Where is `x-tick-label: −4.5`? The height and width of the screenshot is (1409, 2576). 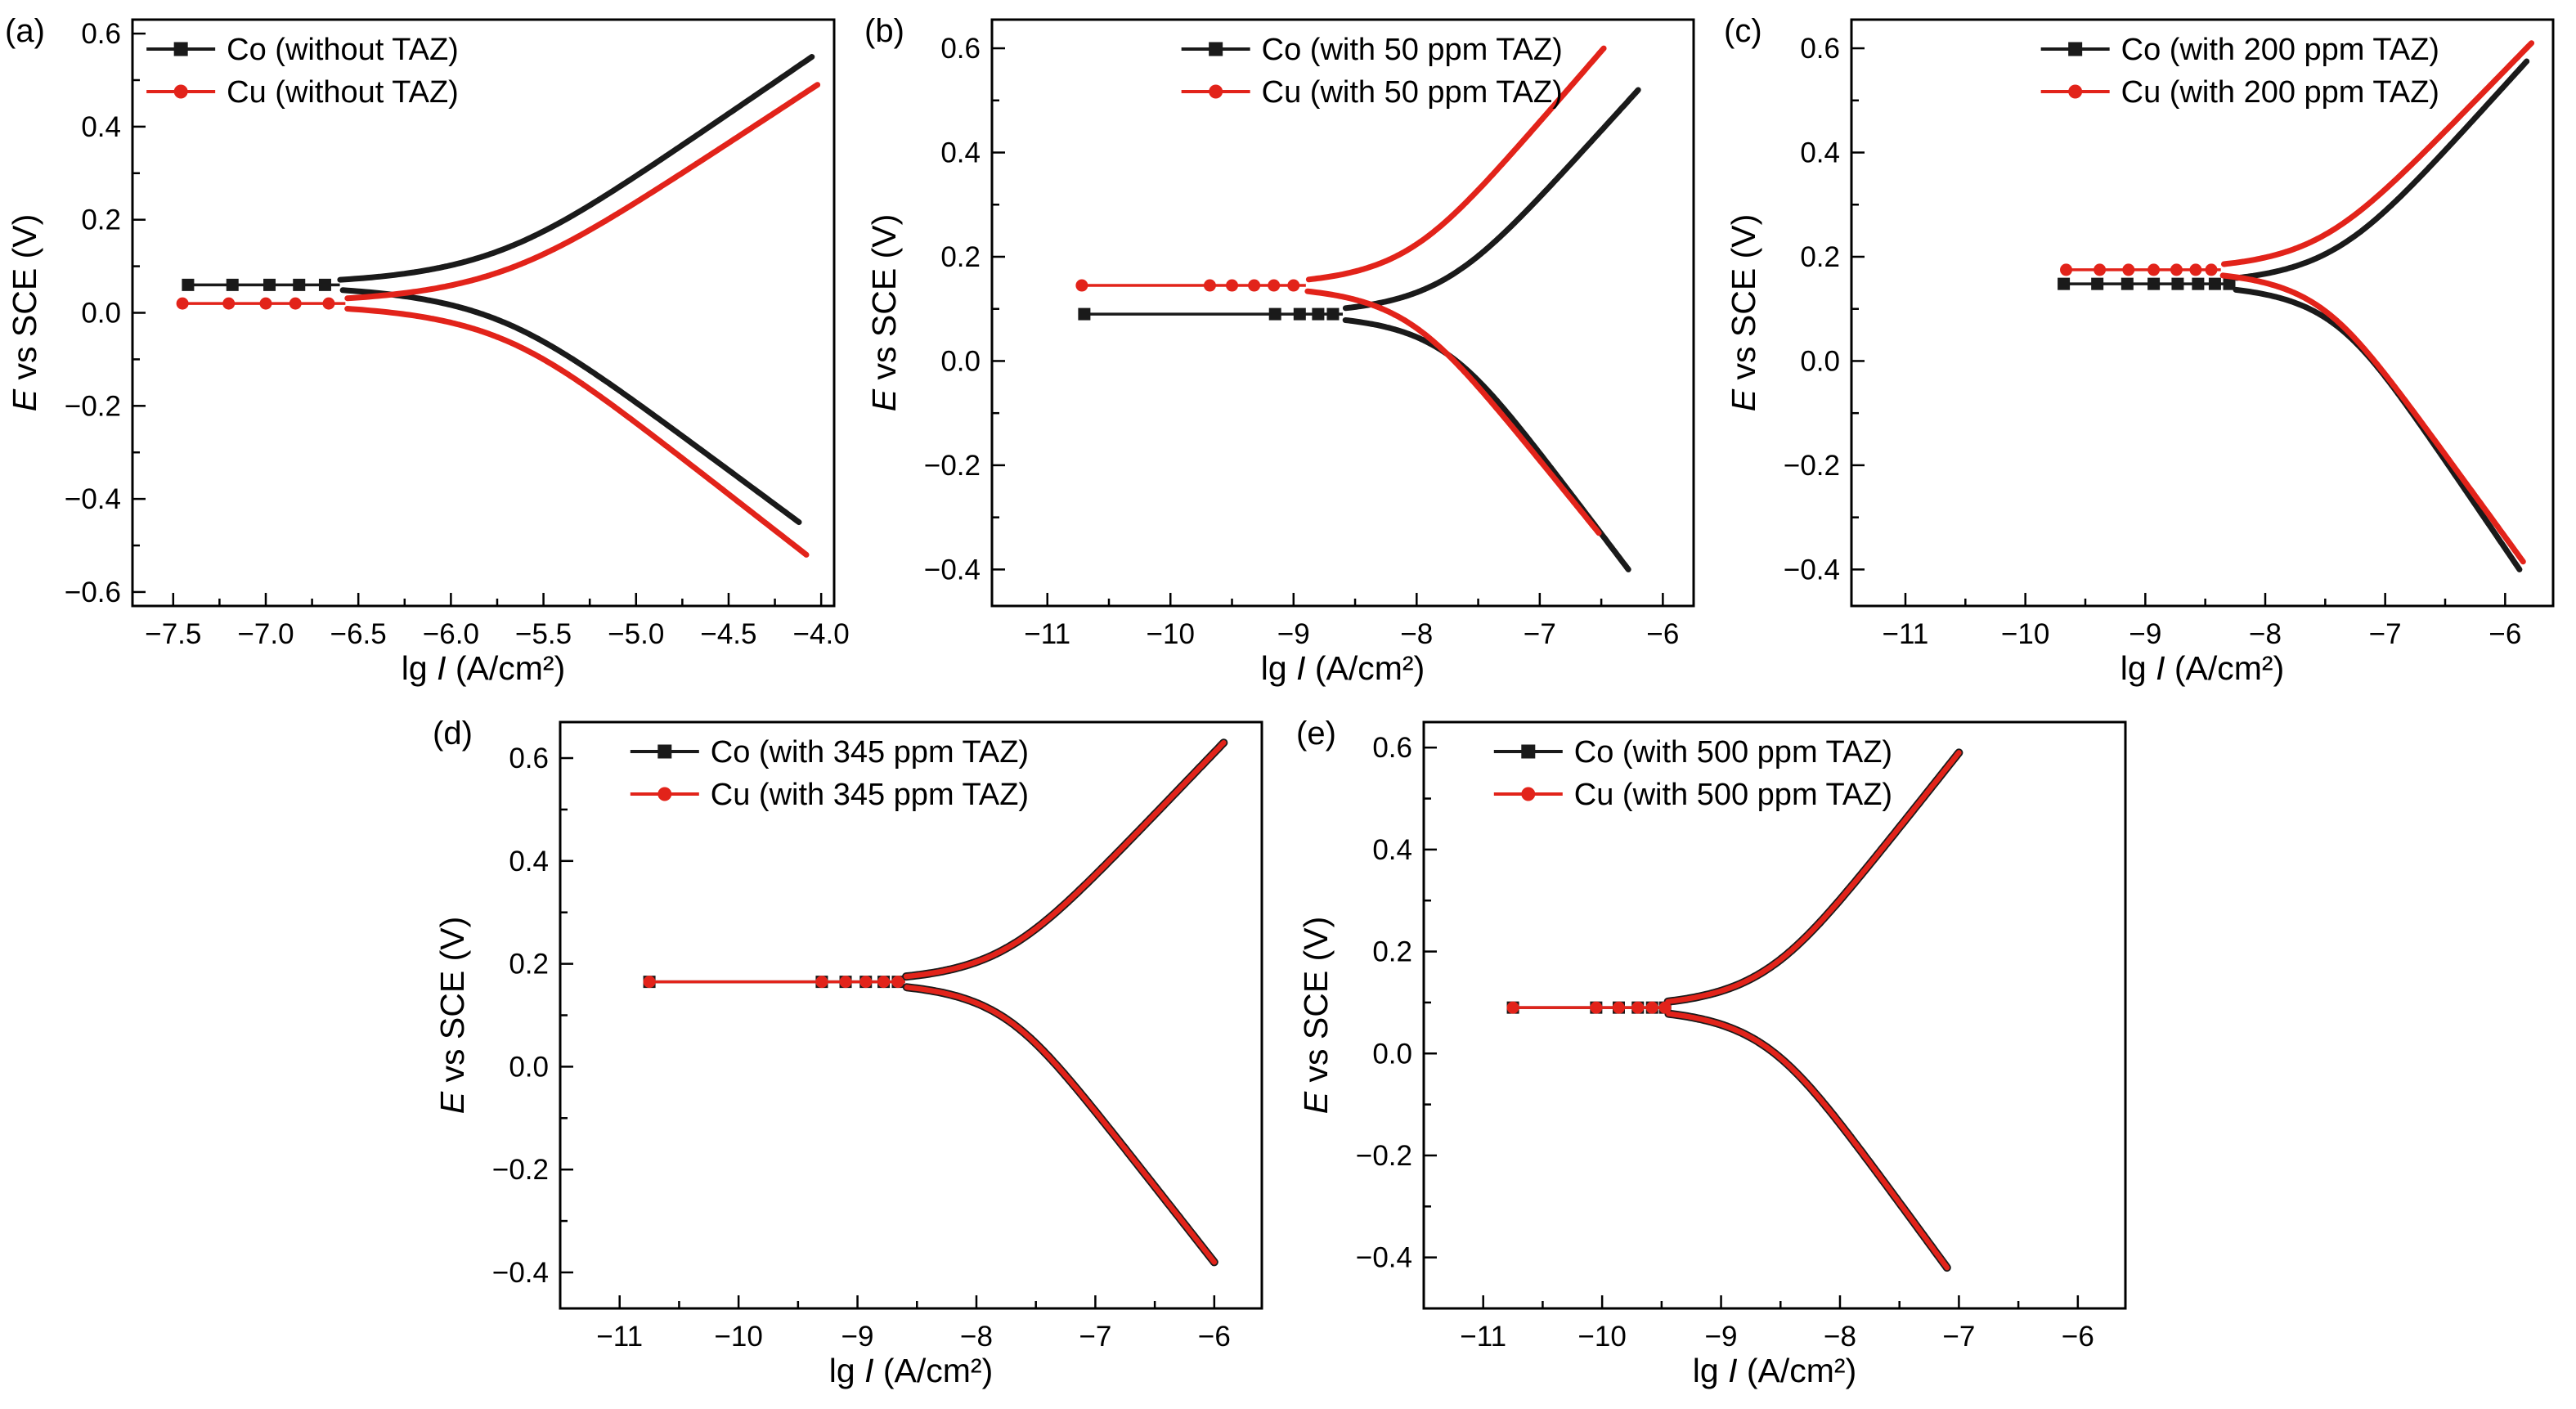 x-tick-label: −4.5 is located at coordinates (728, 634).